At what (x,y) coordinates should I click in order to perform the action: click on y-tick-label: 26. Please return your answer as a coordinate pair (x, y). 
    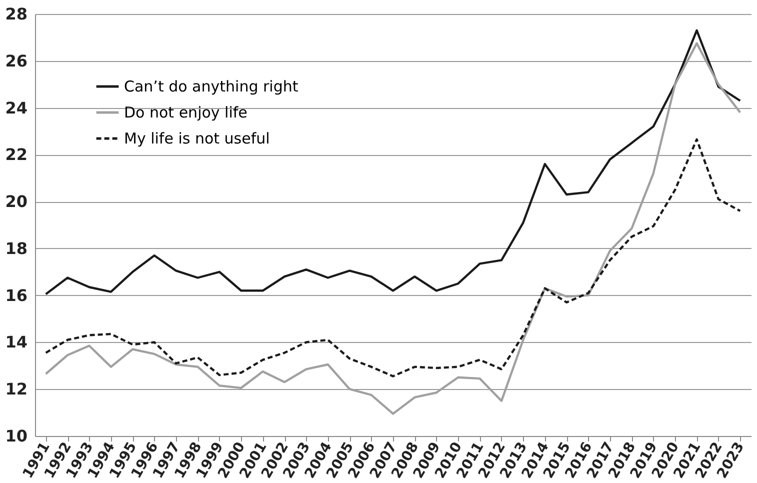
    Looking at the image, I should click on (16, 60).